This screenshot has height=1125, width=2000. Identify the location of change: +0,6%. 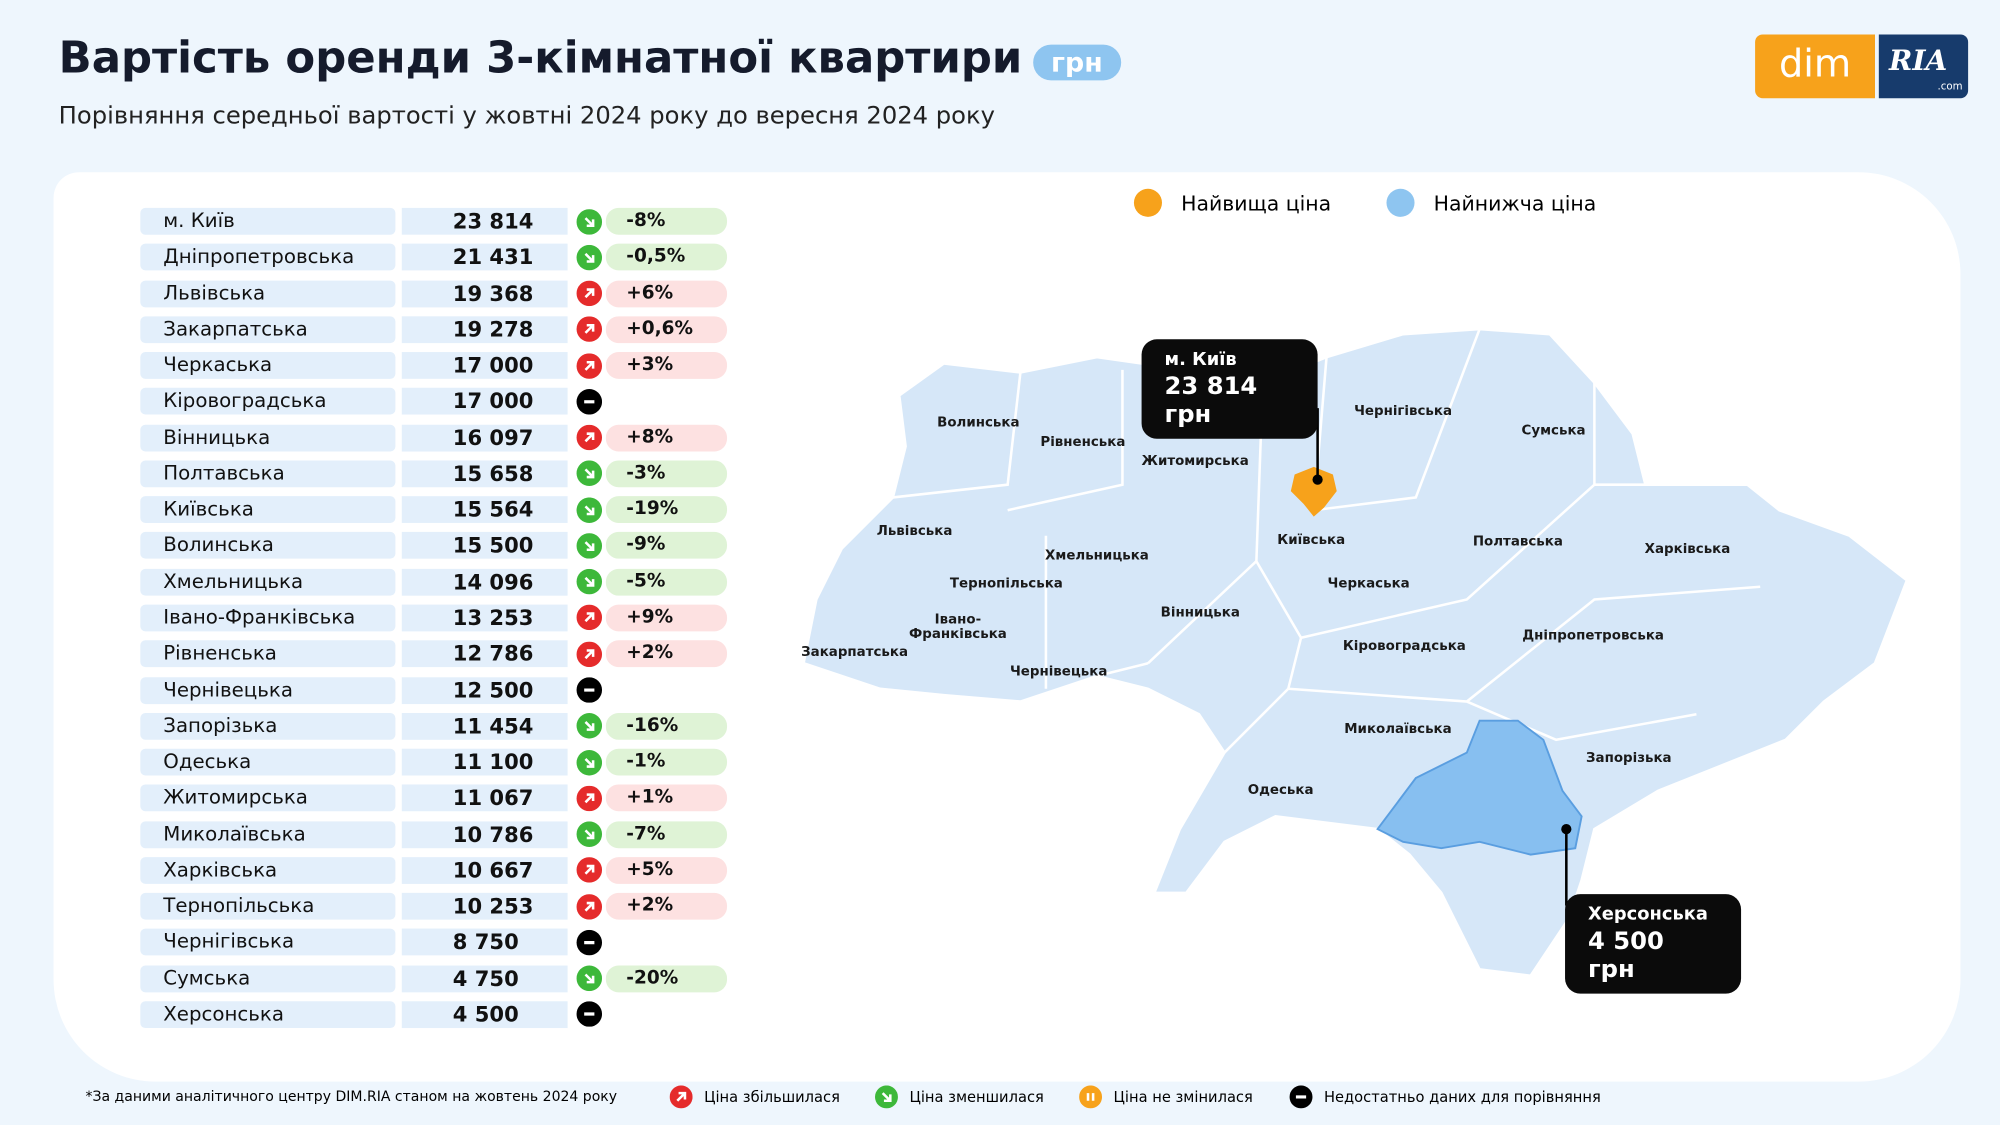
(666, 329).